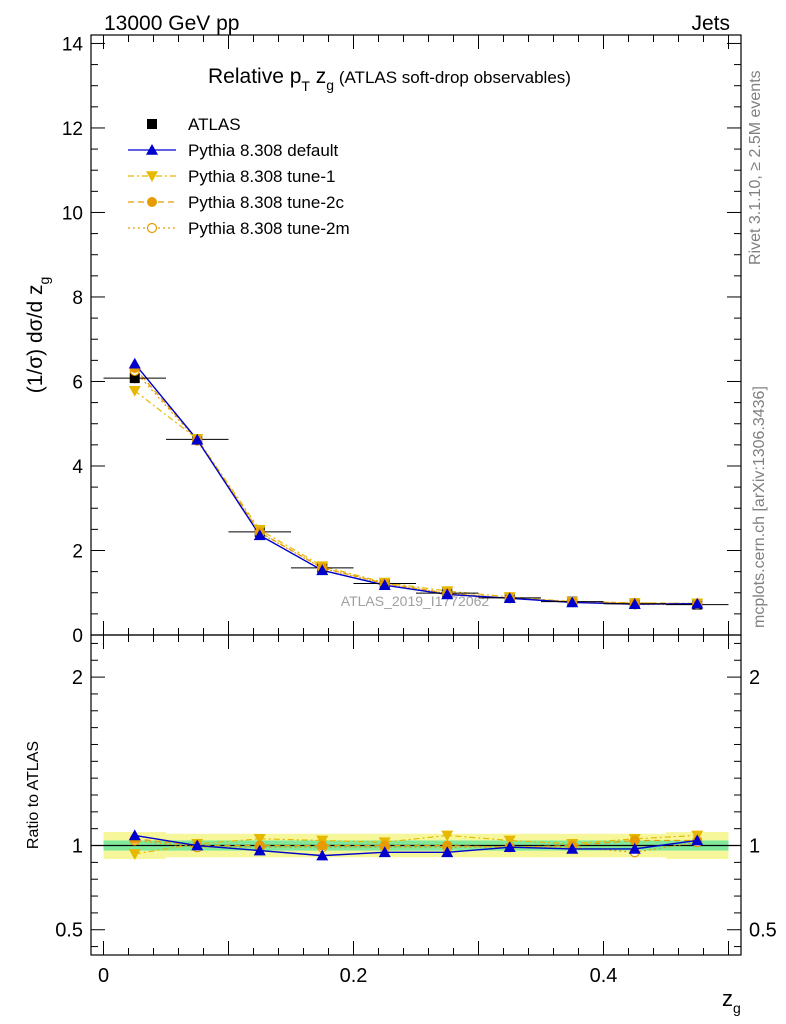  I want to click on ratio-ytick-label: 2, so click(77, 678).